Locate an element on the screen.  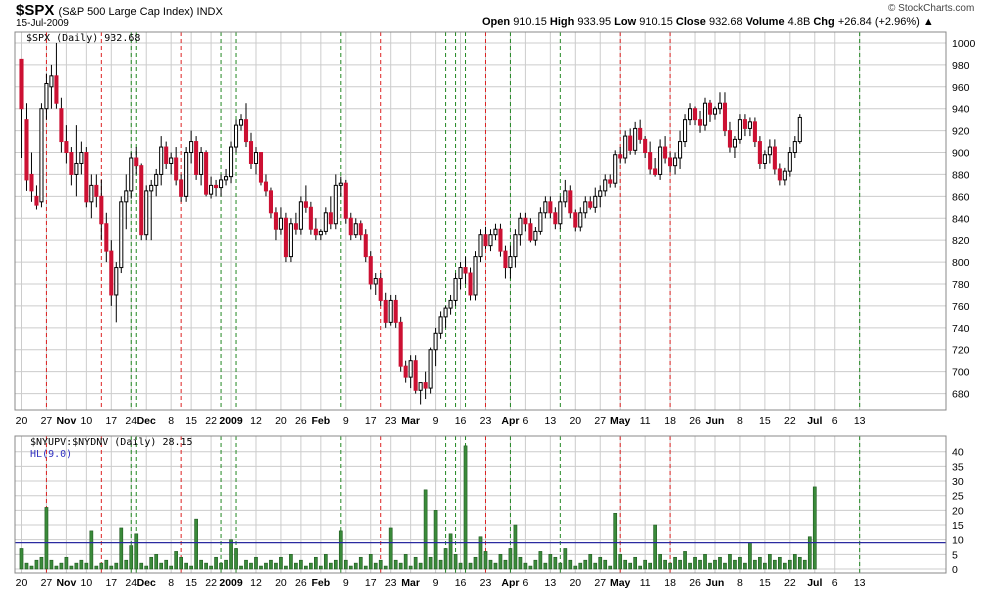
breadth-x-tick-label: 23 is located at coordinates (391, 583).